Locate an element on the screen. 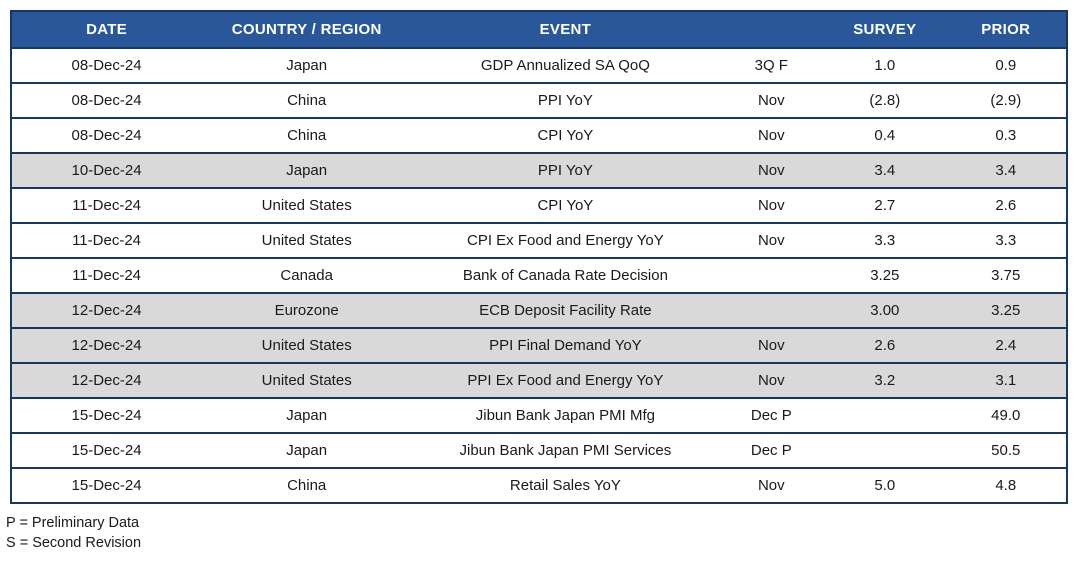 The width and height of the screenshot is (1077, 562). cell-survey: 5.0 is located at coordinates (885, 485).